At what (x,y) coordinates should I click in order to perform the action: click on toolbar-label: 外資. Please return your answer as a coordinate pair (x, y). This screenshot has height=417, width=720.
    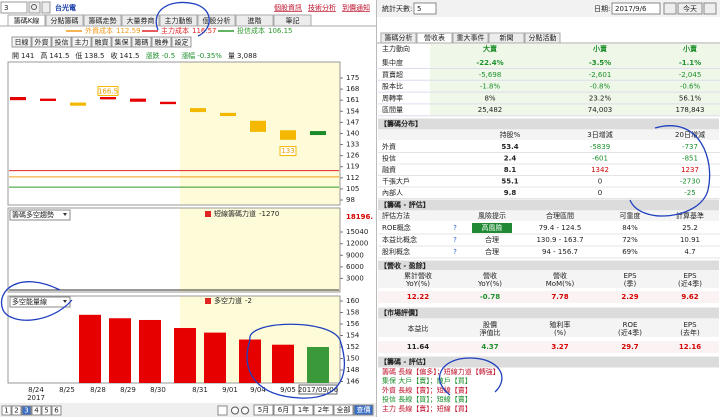
    Looking at the image, I should click on (42, 42).